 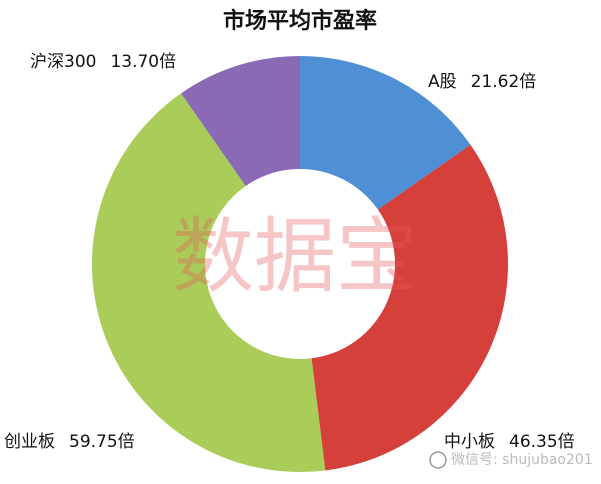 What do you see at coordinates (442, 82) in the screenshot?
I see `category-label: A股` at bounding box center [442, 82].